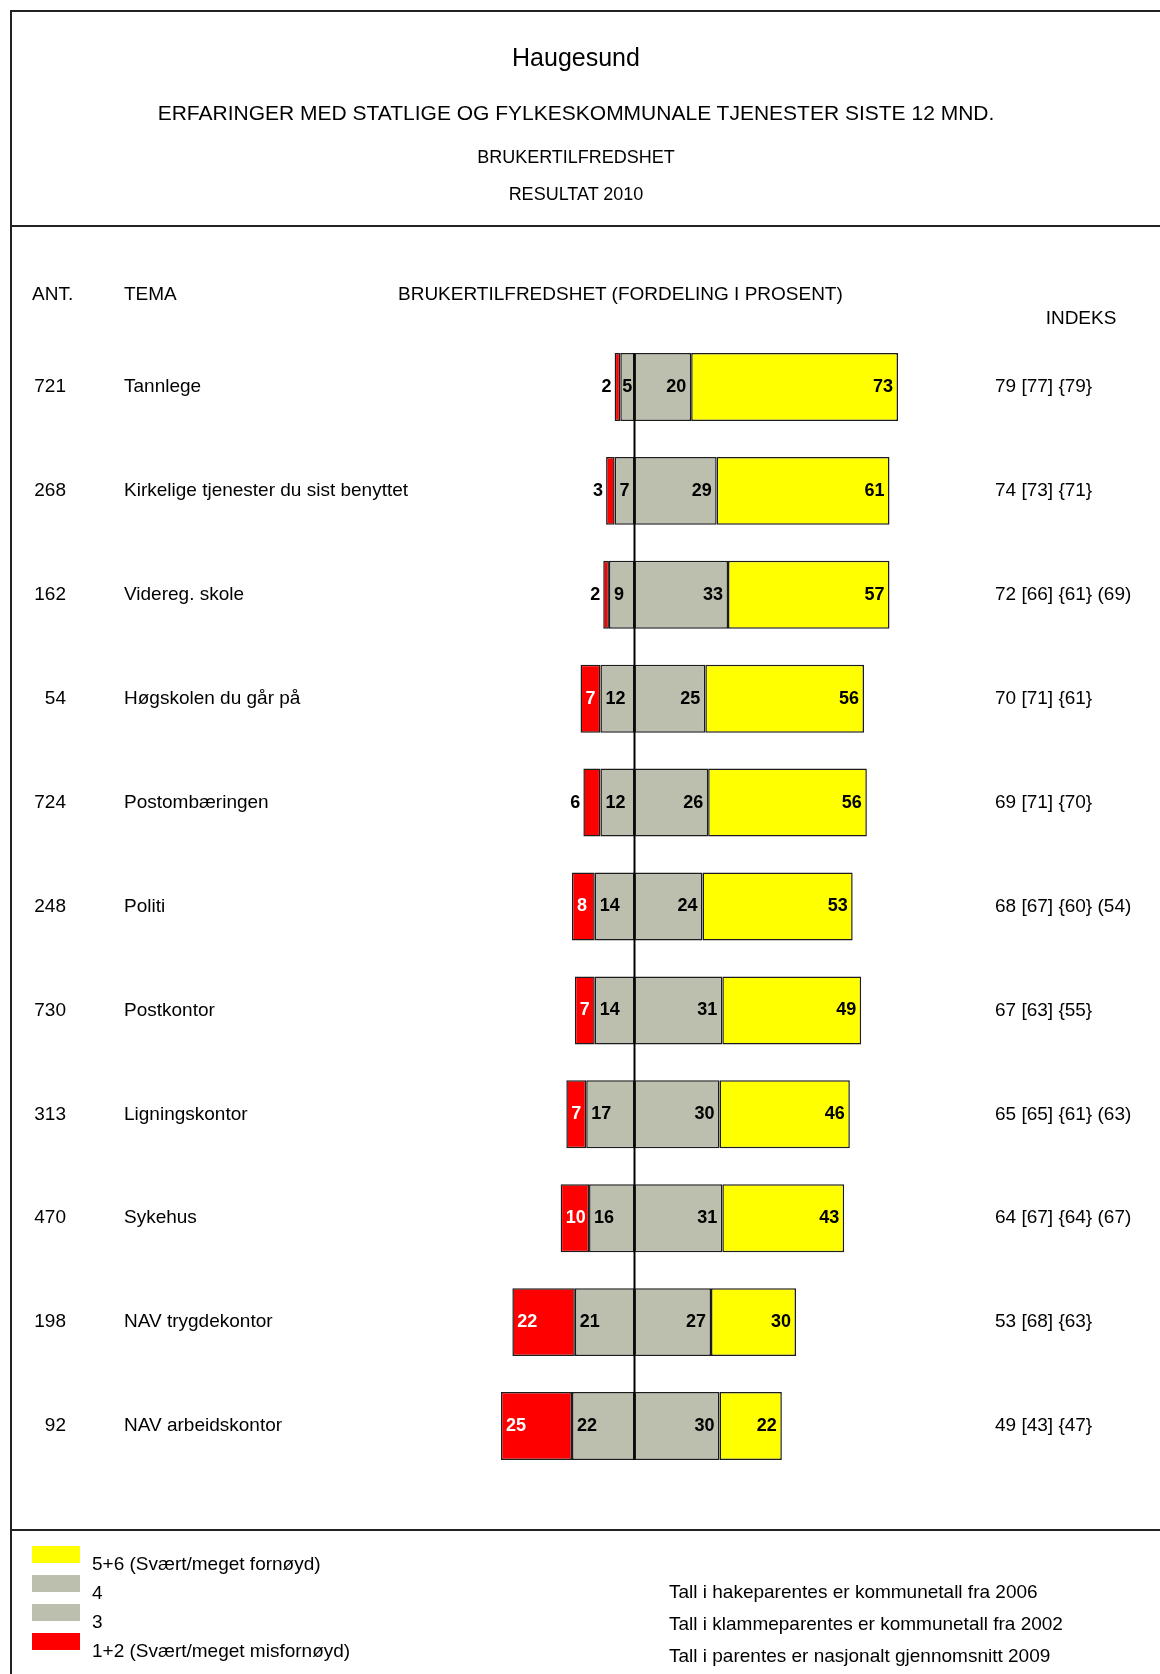 This screenshot has width=1160, height=1674. Describe the element at coordinates (163, 386) in the screenshot. I see `y-tick-label: Tannlege` at that location.